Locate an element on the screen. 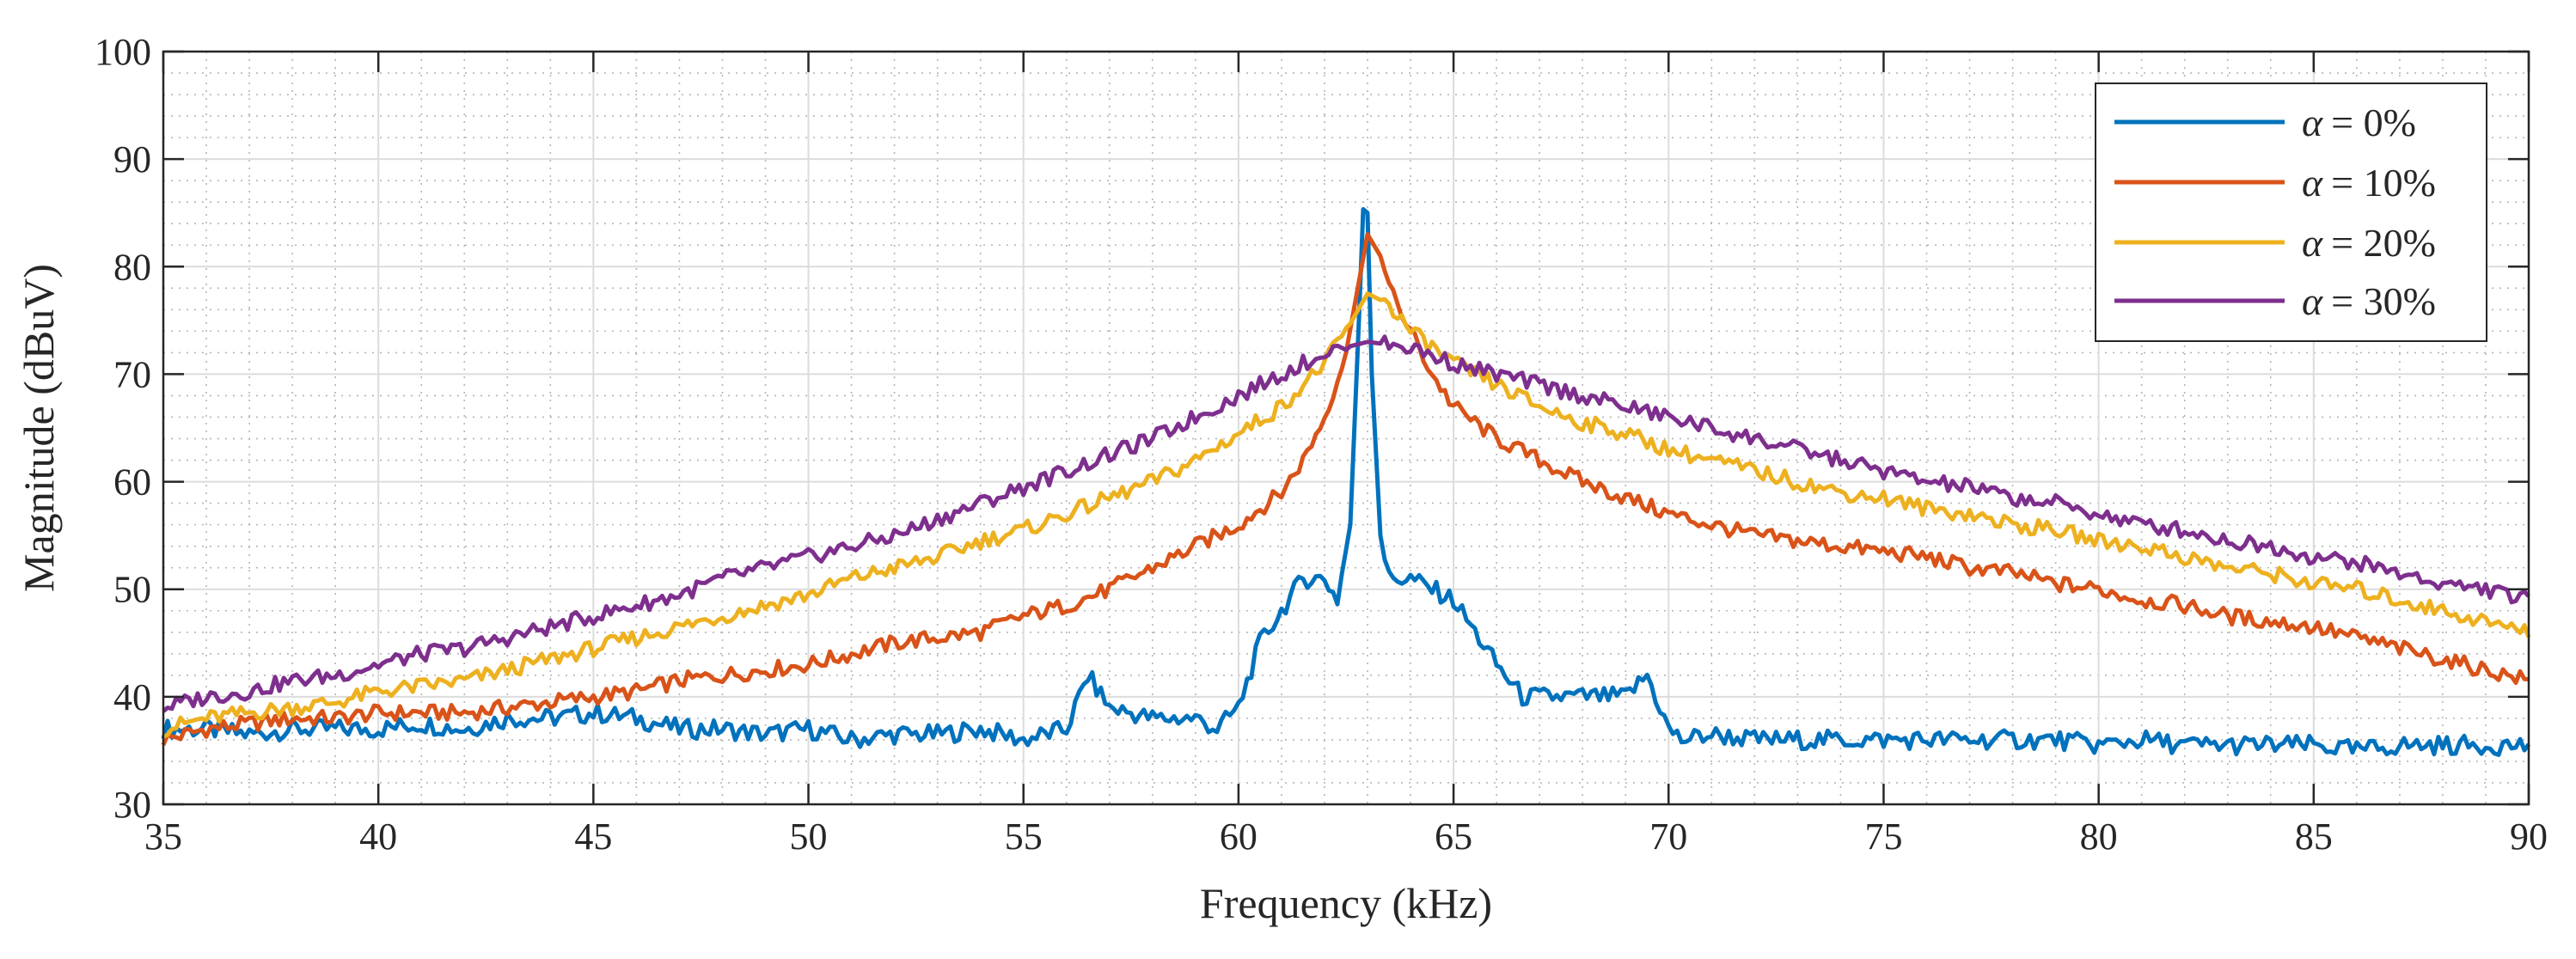  legend-symbol-3: α is located at coordinates (2312, 301).